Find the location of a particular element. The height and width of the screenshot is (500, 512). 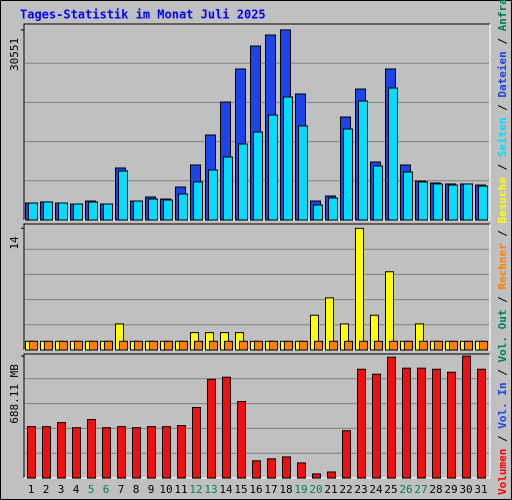

x-tick-label: 22 is located at coordinates (345, 489).